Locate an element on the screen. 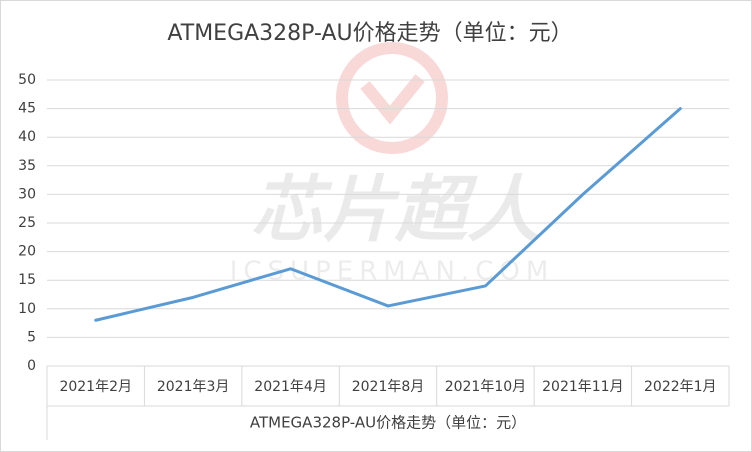  x-tick-label: 2021年11月 is located at coordinates (582, 387).